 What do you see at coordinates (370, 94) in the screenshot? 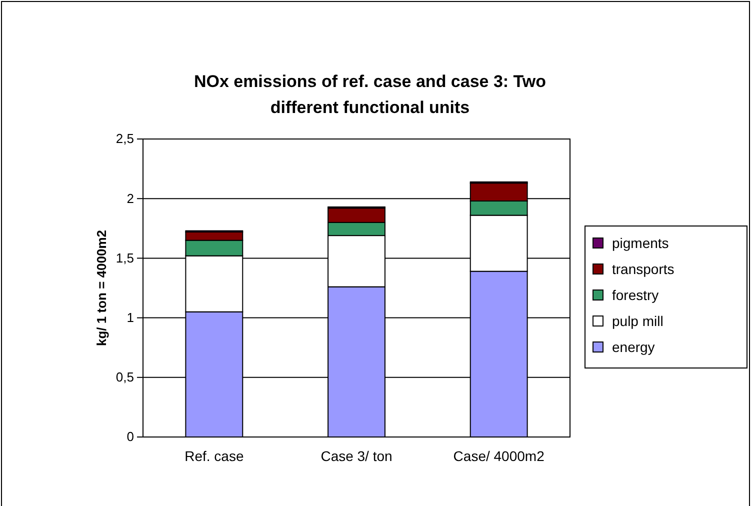
I see `chart-title: NOx emissions of ref. case and case 3: Two different functional units` at bounding box center [370, 94].